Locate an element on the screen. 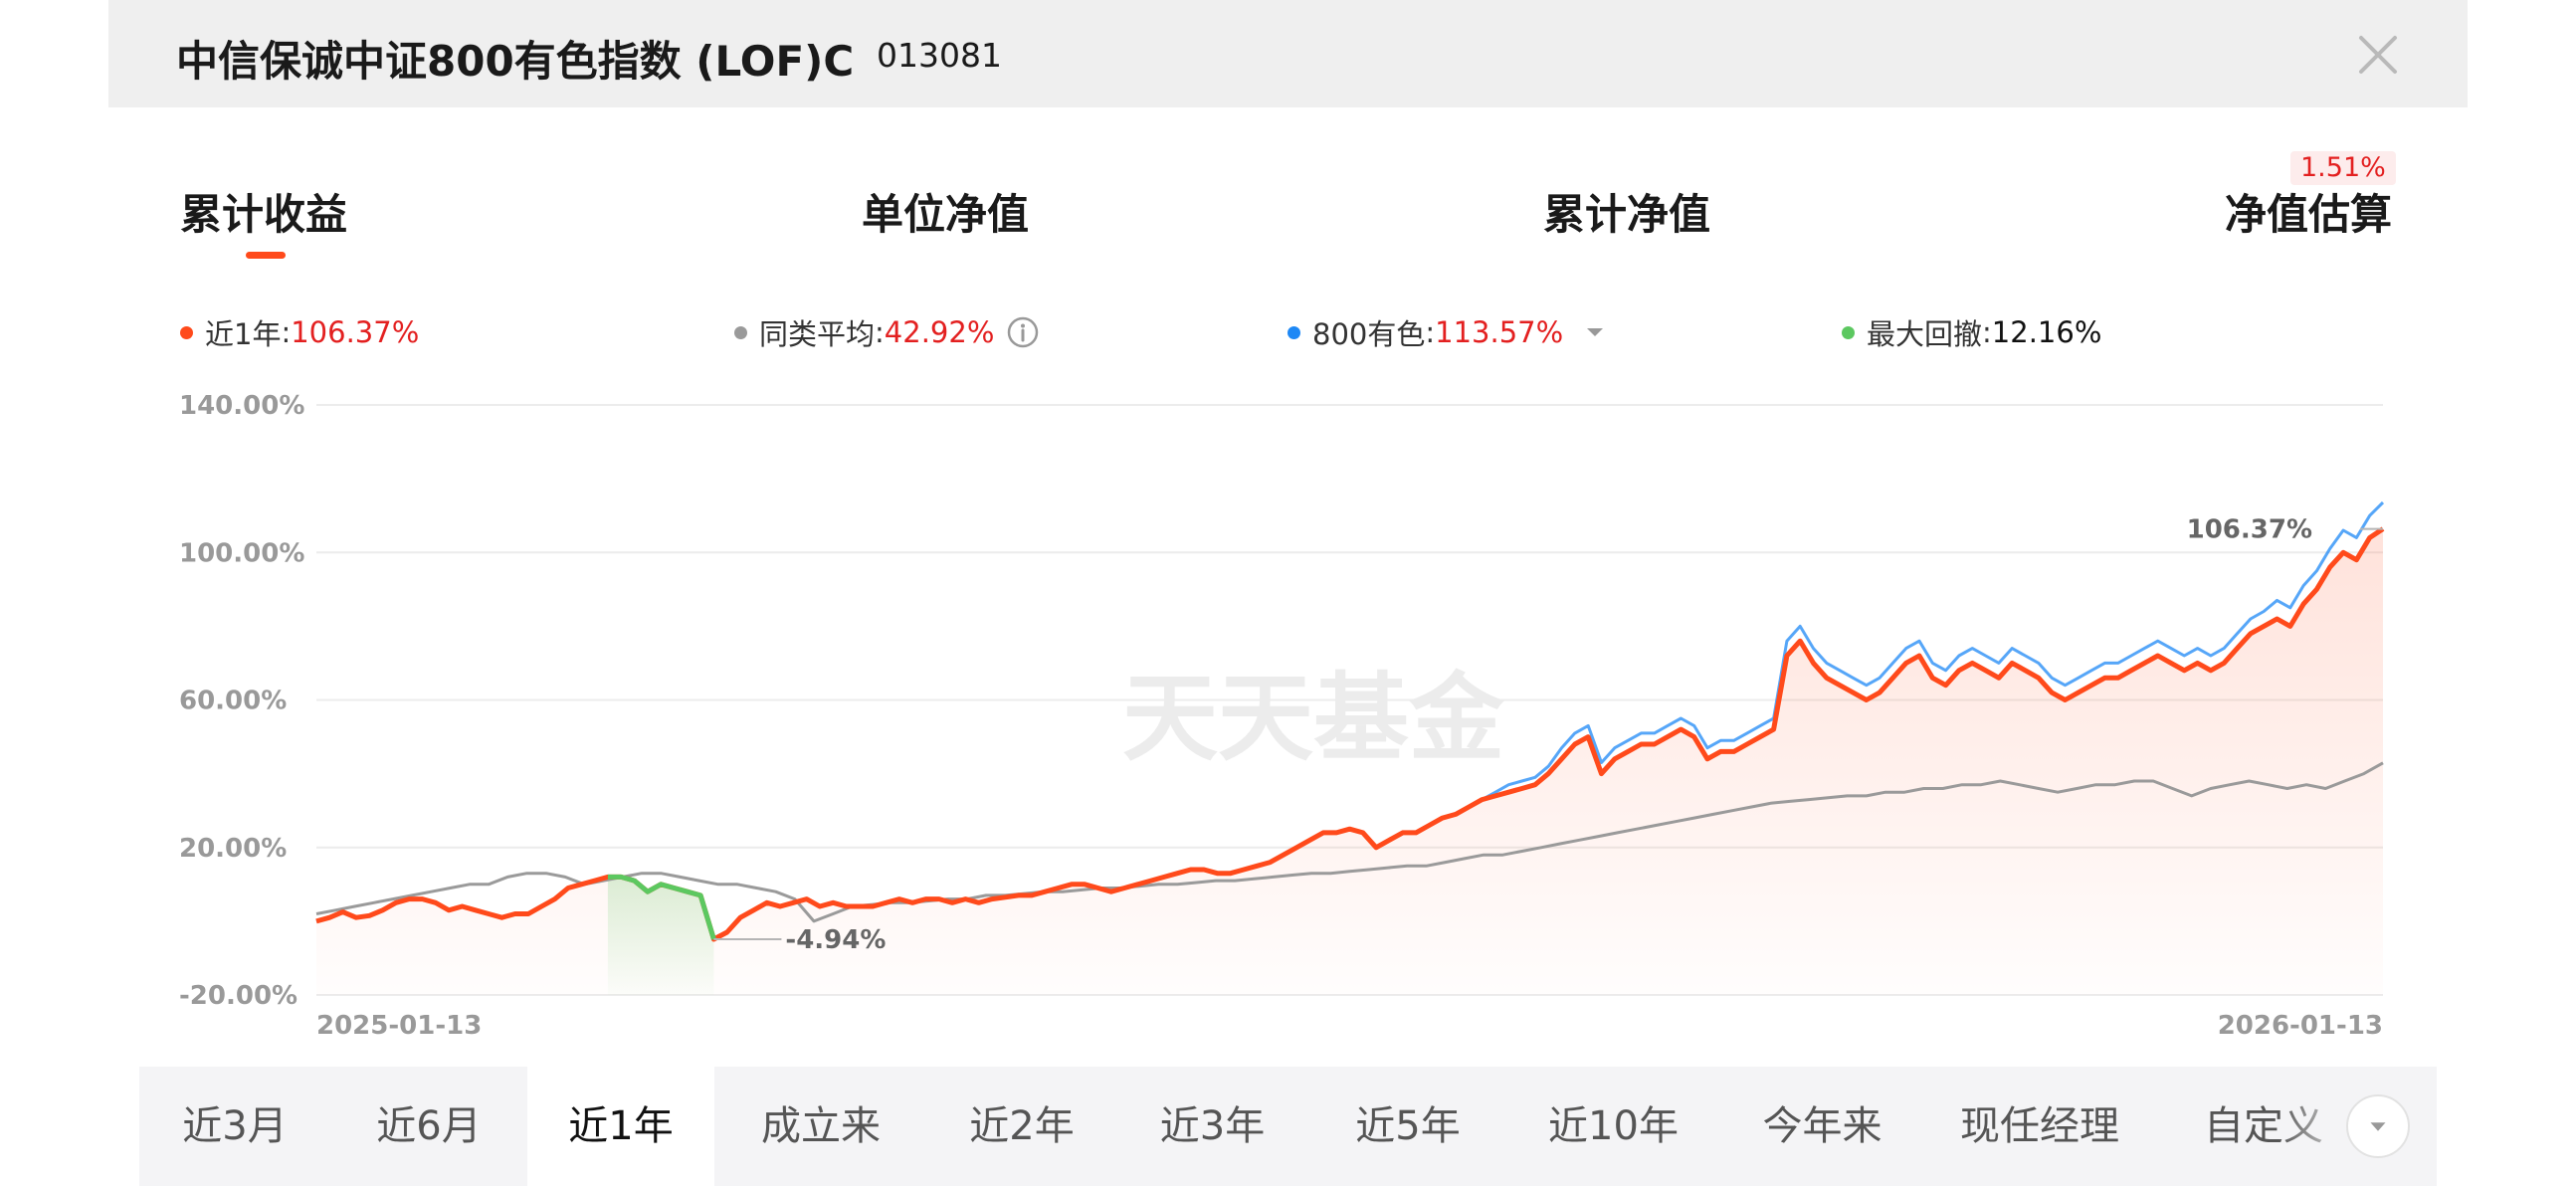 Image resolution: width=2576 pixels, height=1186 pixels. caret-down-icon is located at coordinates (1595, 332).